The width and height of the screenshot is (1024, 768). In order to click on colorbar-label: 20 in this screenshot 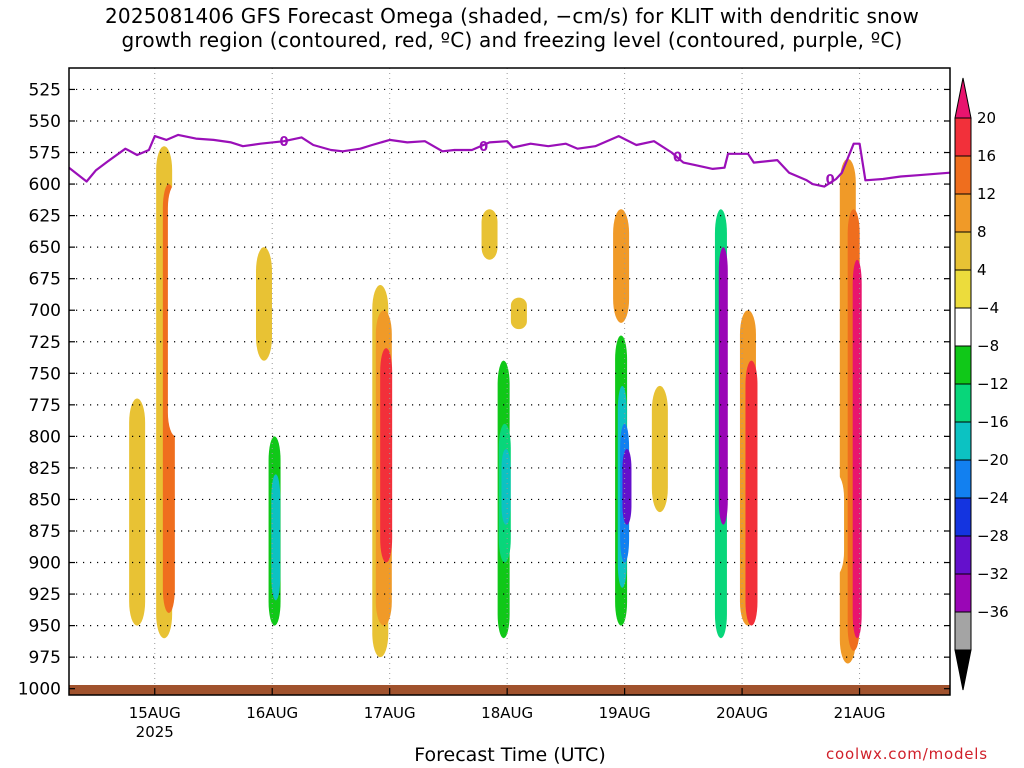, I will do `click(986, 118)`.